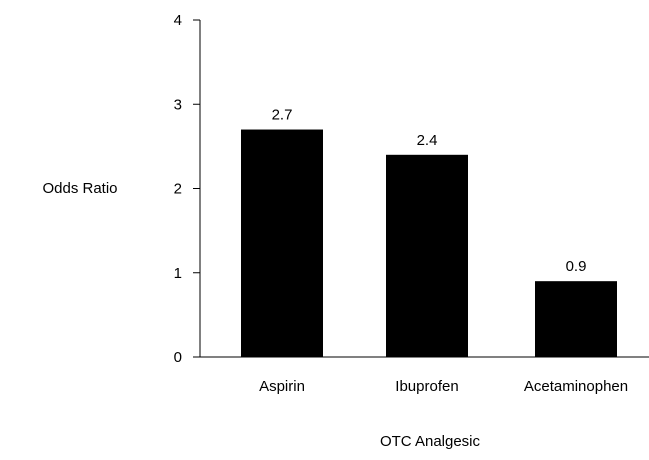 This screenshot has height=460, width=649. What do you see at coordinates (178, 357) in the screenshot?
I see `y-tick-label: 0` at bounding box center [178, 357].